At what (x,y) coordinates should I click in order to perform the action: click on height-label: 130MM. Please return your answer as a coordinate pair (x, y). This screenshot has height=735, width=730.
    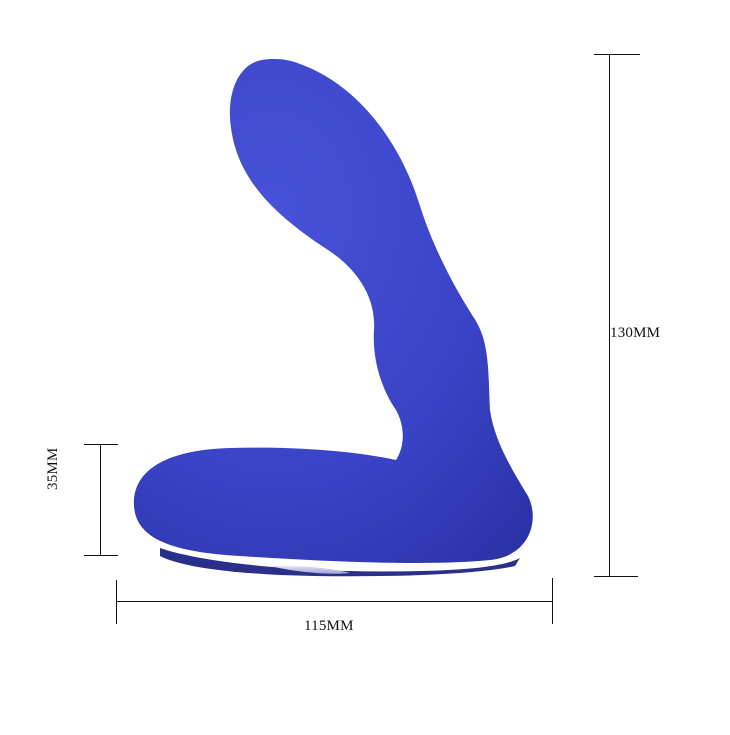
    Looking at the image, I should click on (635, 333).